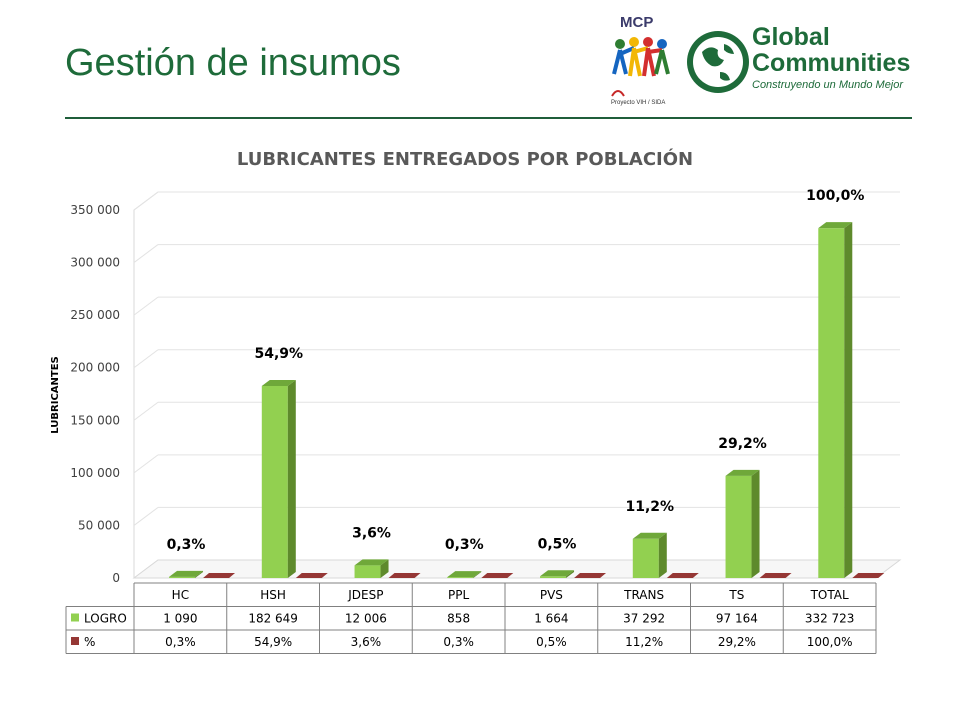 The height and width of the screenshot is (720, 960). I want to click on table-cell-pct: 29,2%, so click(737, 642).